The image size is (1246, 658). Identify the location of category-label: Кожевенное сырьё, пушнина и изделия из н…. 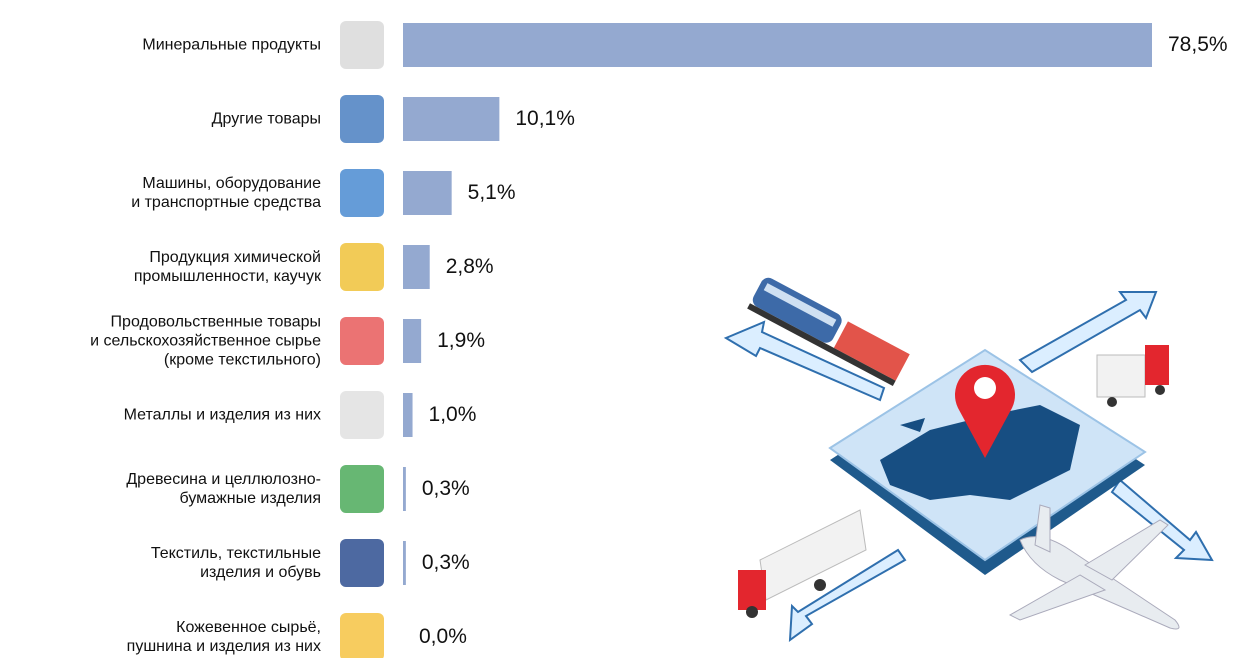
(223, 637).